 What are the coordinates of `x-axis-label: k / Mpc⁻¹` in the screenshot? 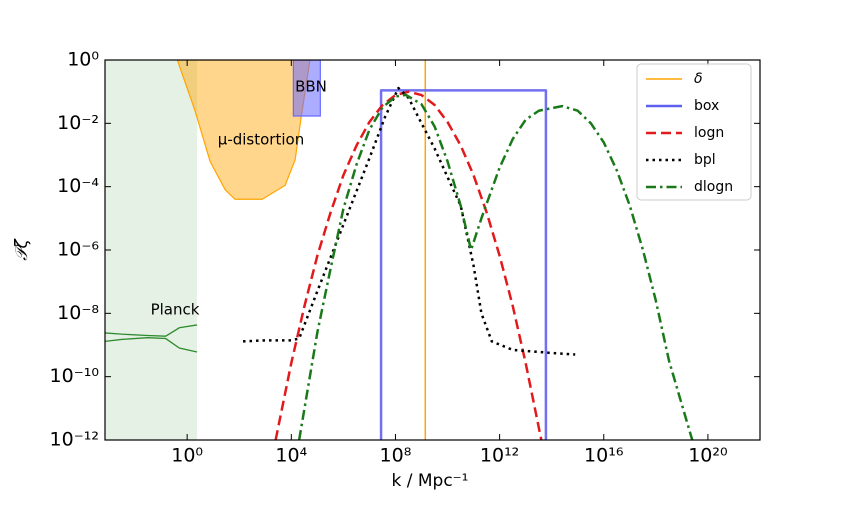 It's located at (430, 481).